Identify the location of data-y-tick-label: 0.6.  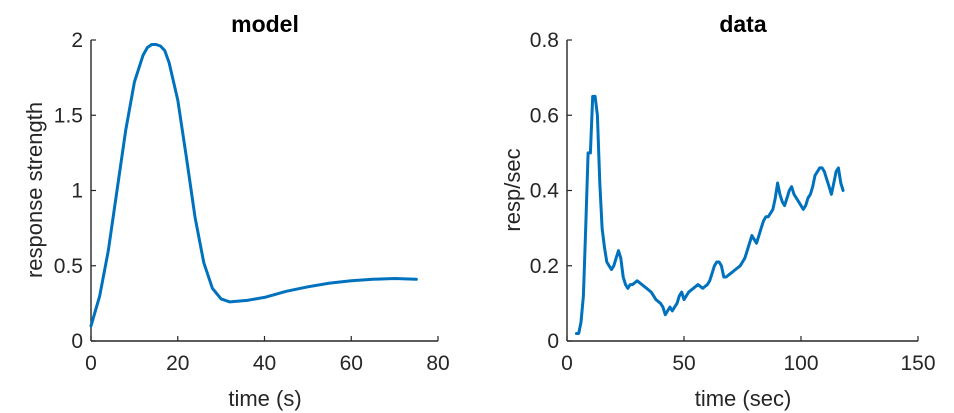
(544, 115).